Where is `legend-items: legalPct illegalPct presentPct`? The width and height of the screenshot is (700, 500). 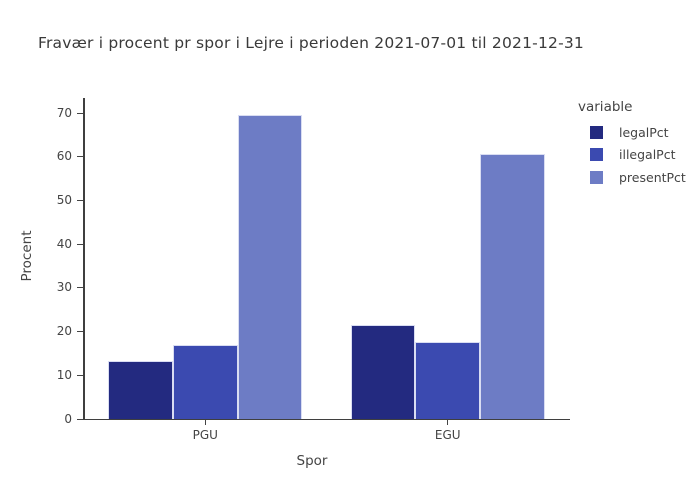
legend-items: legalPct illegalPct presentPct is located at coordinates (632, 155).